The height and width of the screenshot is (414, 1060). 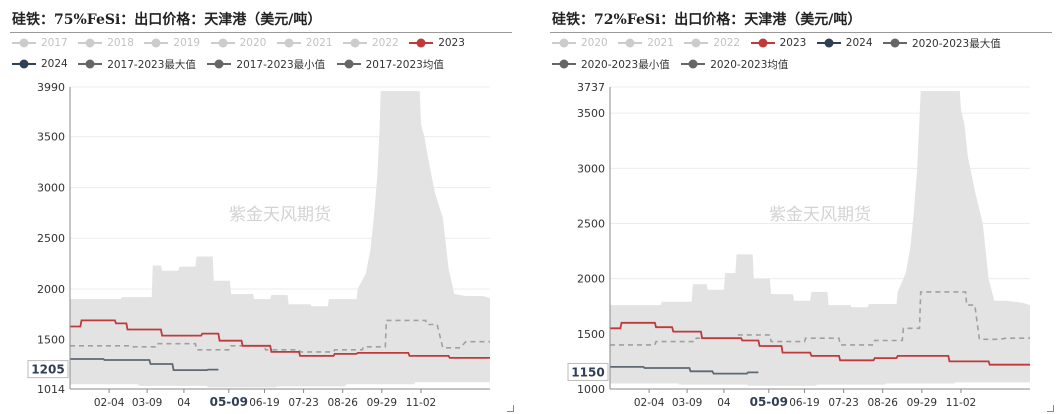 What do you see at coordinates (591, 334) in the screenshot?
I see `y-tick-label-1500: 1500` at bounding box center [591, 334].